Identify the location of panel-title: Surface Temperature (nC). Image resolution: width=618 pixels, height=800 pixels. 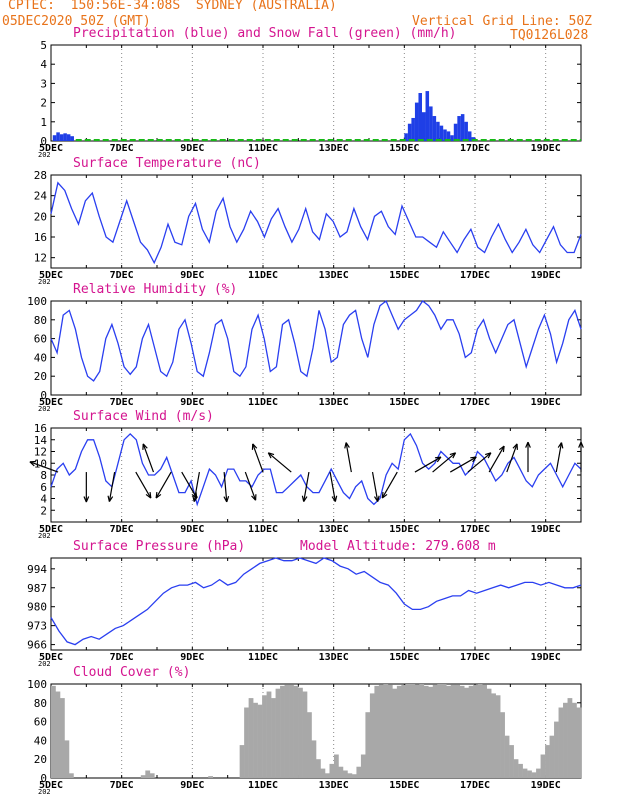
(167, 163).